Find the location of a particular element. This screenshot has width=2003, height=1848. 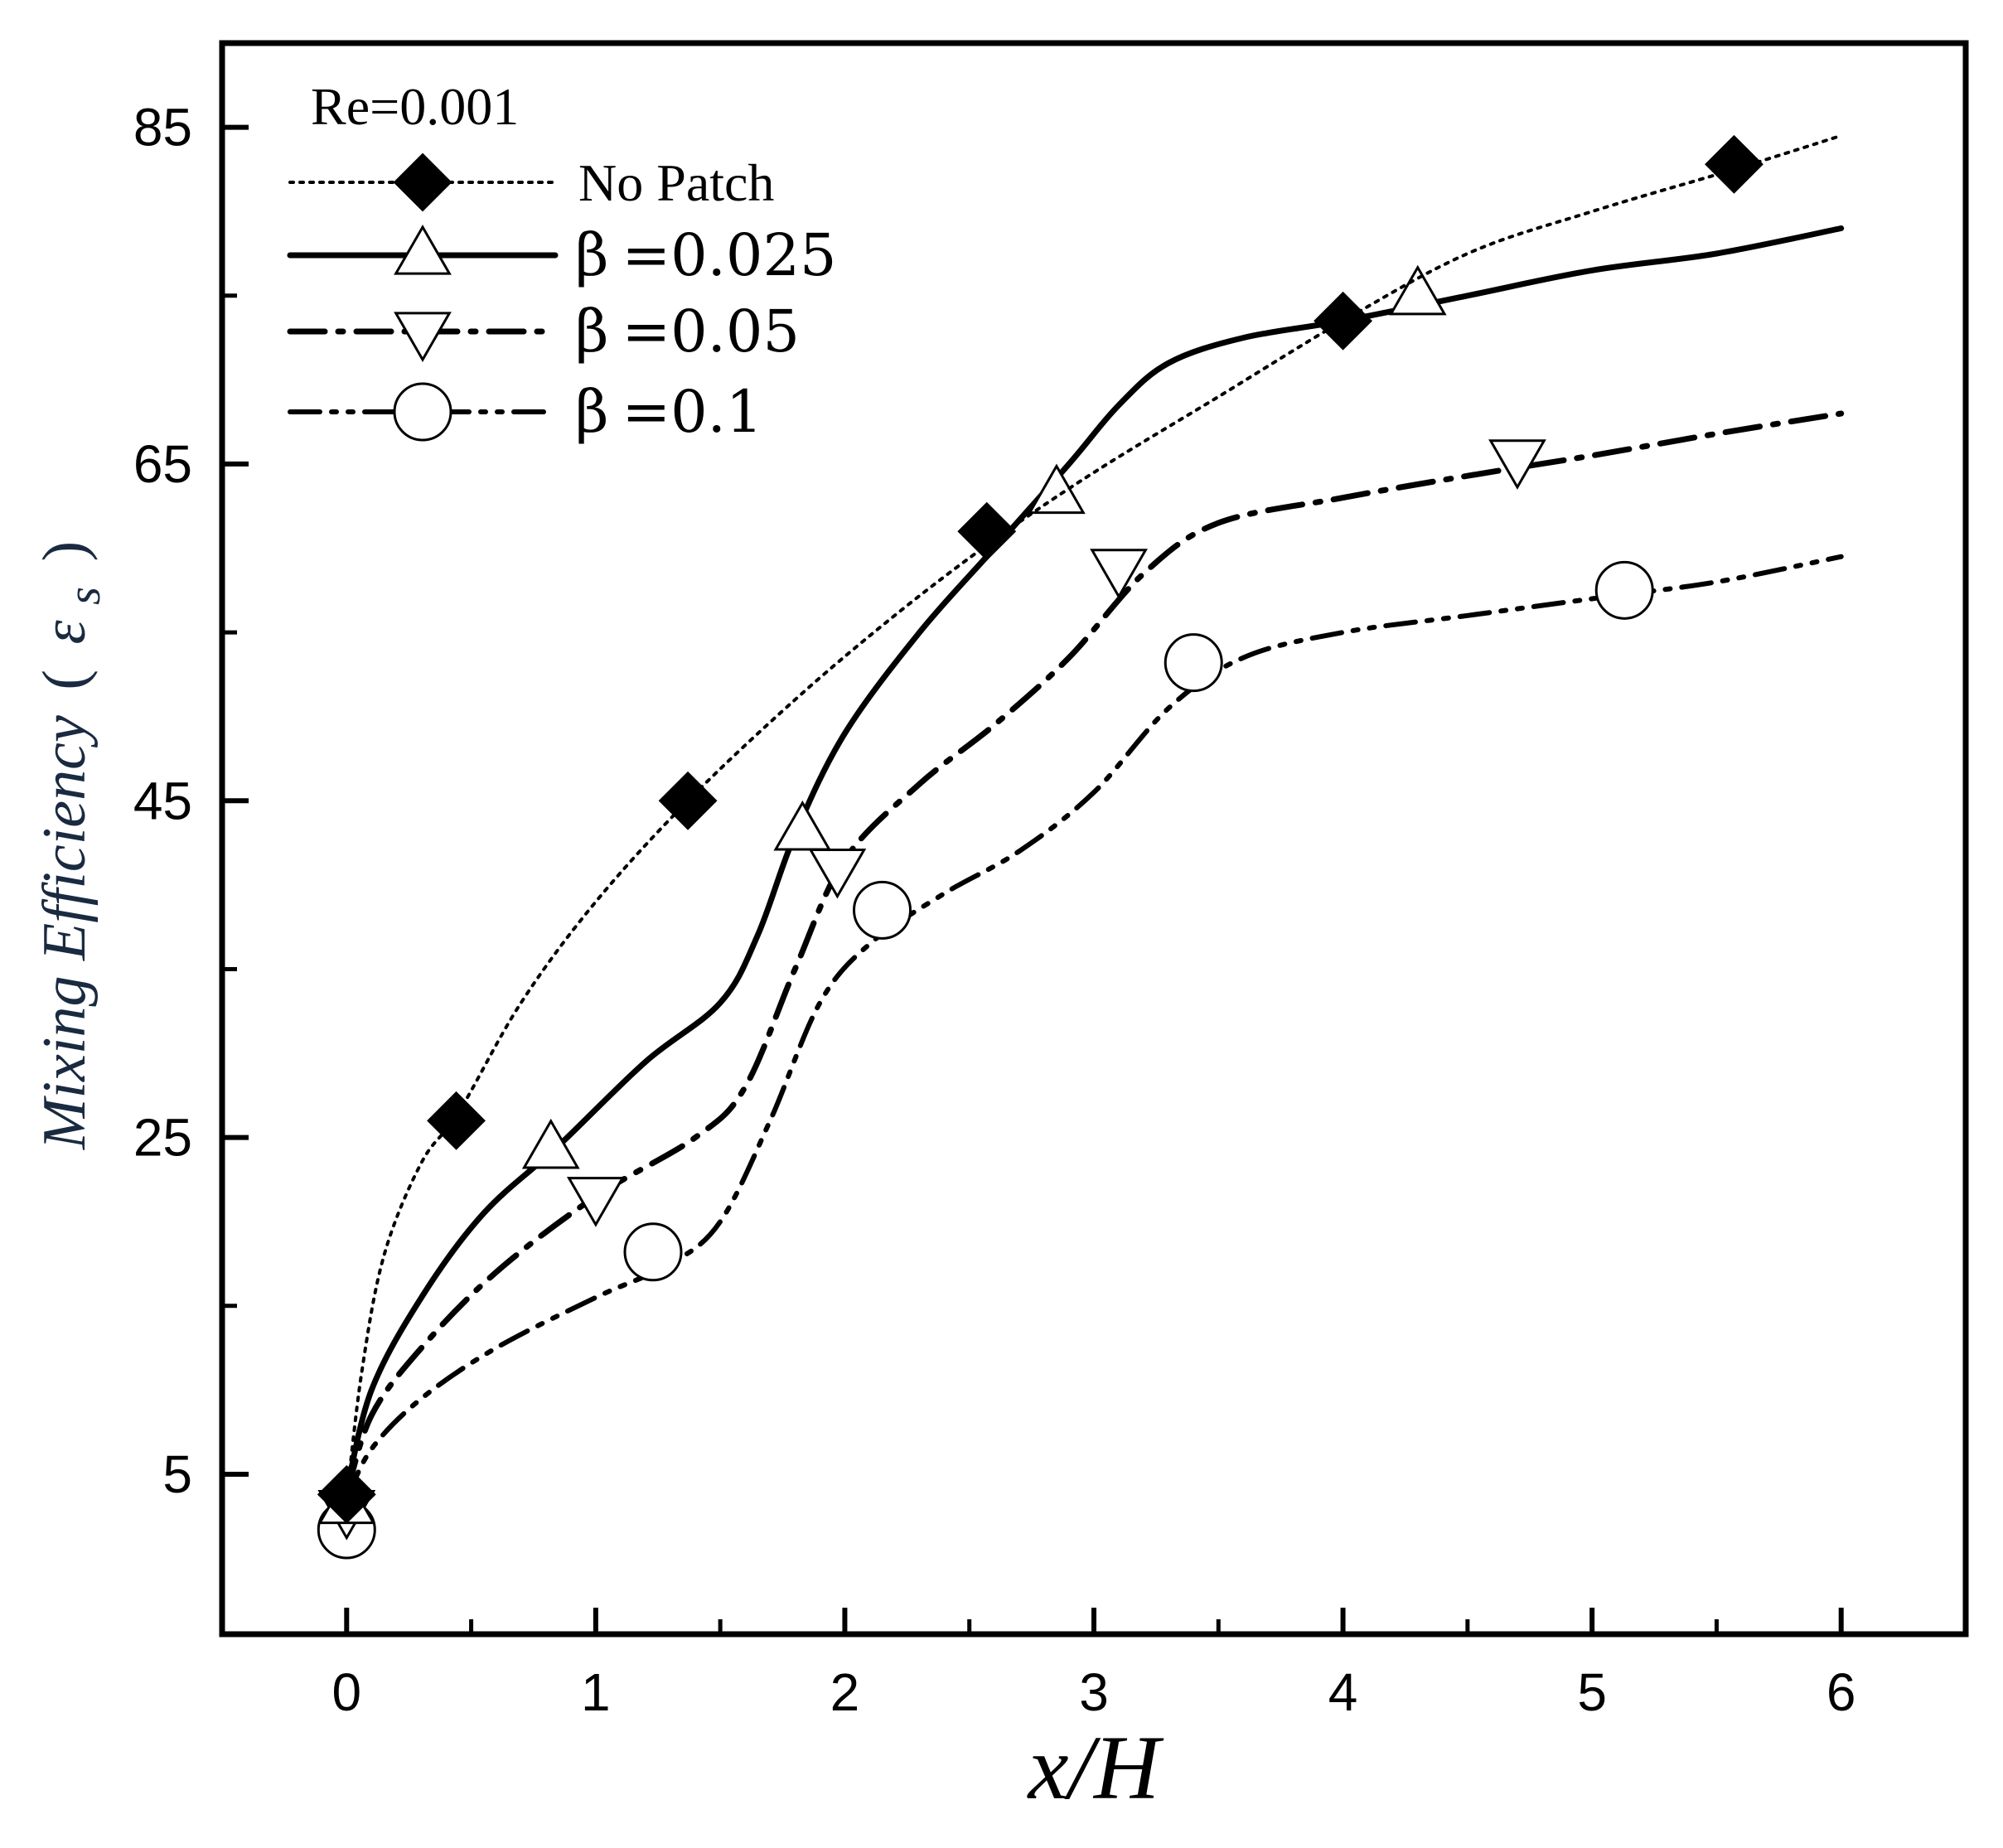

y-axis-title-subscript: s is located at coordinates (84, 596).